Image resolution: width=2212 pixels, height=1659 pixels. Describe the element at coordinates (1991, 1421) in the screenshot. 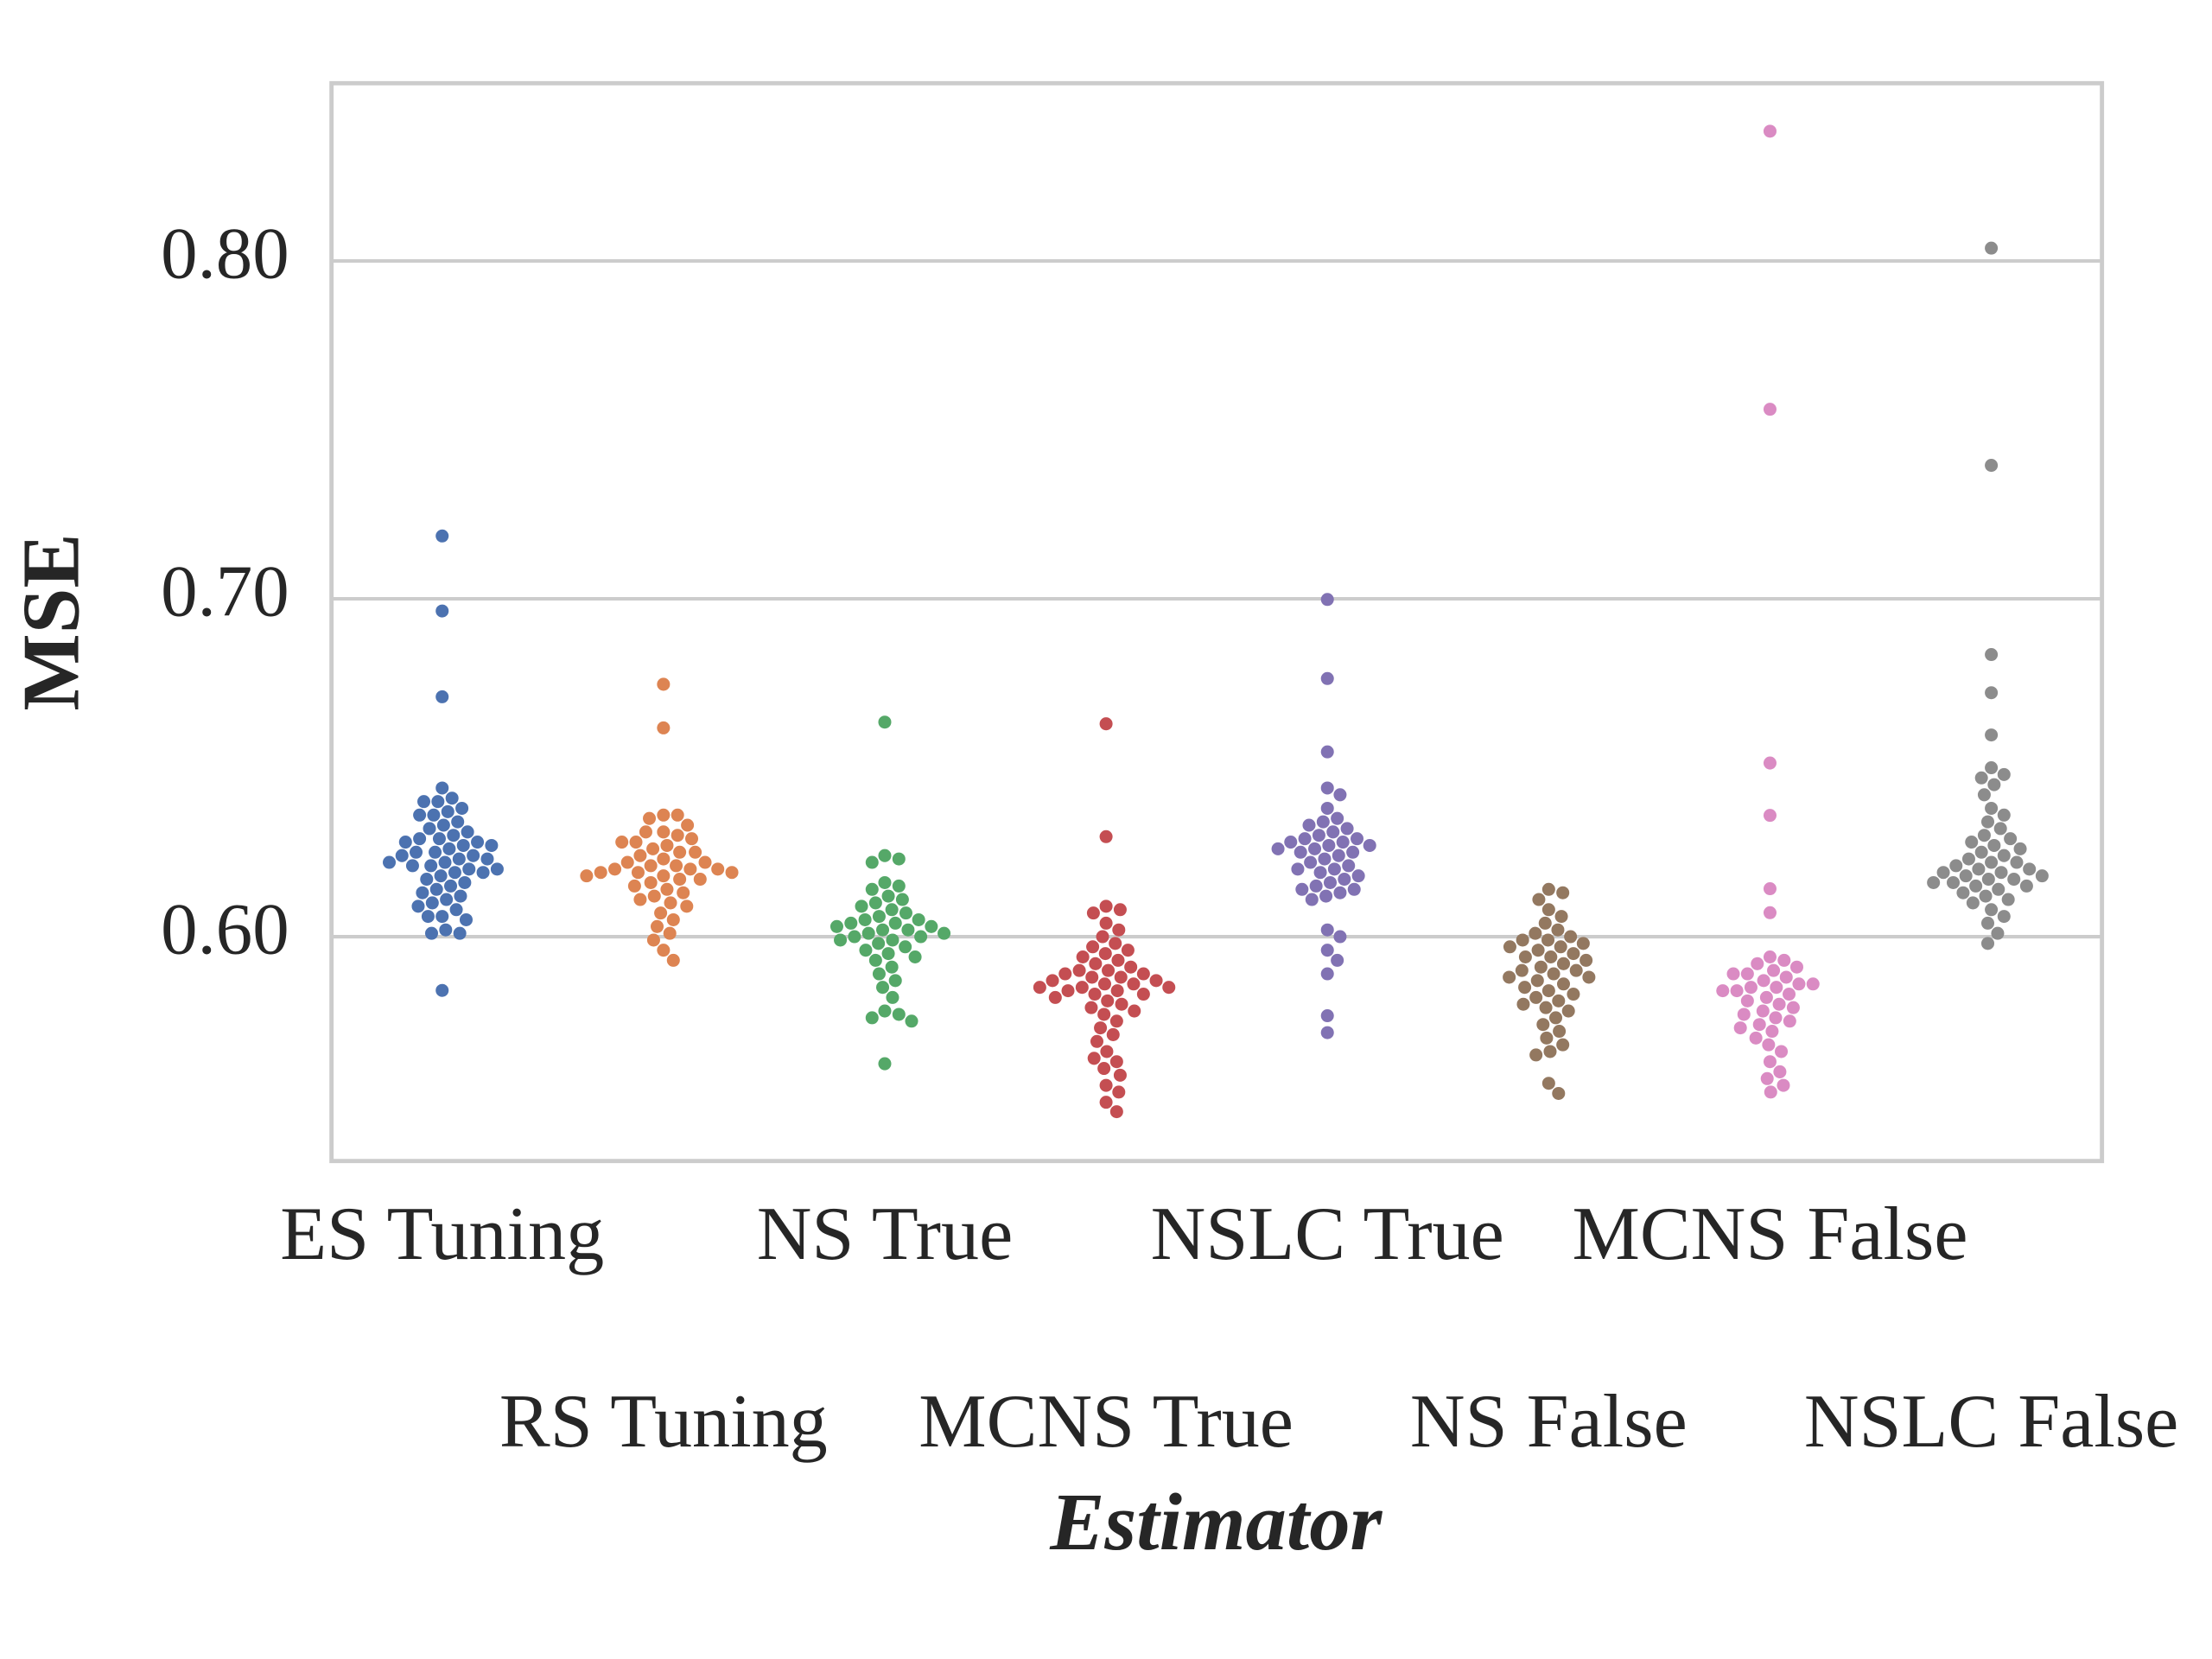

I see `x-tick-label: NSLC False` at that location.